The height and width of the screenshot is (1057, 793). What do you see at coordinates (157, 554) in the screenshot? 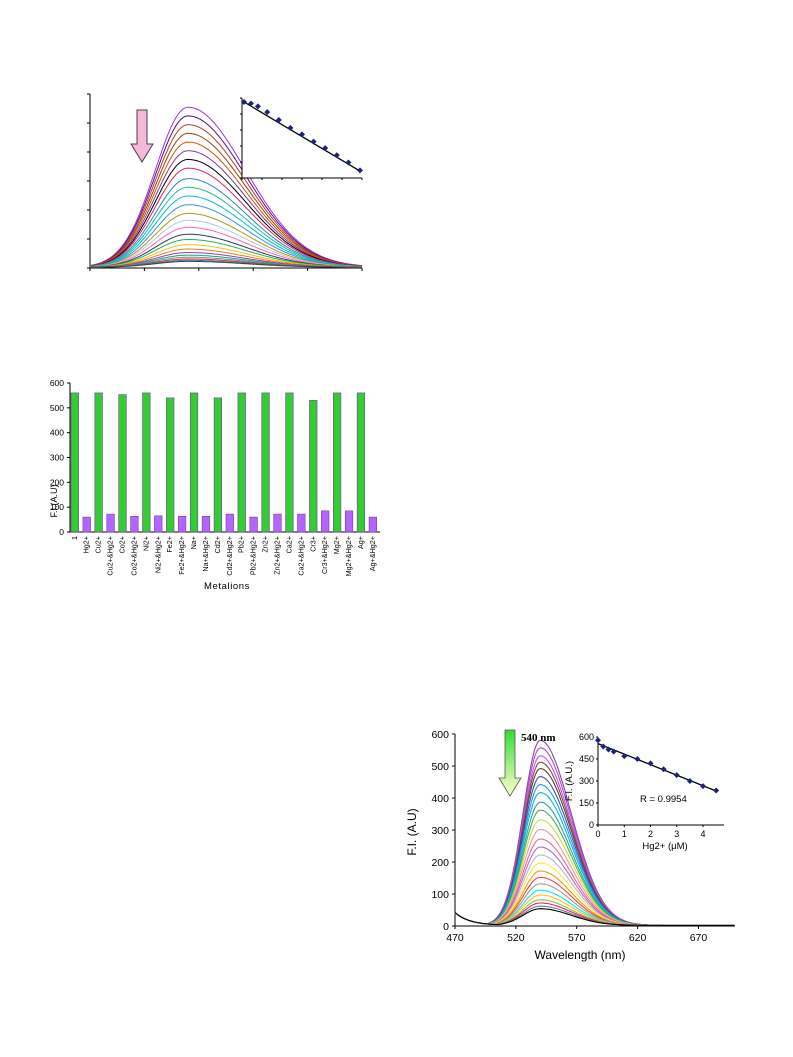
I see `x-tick-label: Ni2+&Hg2+` at bounding box center [157, 554].